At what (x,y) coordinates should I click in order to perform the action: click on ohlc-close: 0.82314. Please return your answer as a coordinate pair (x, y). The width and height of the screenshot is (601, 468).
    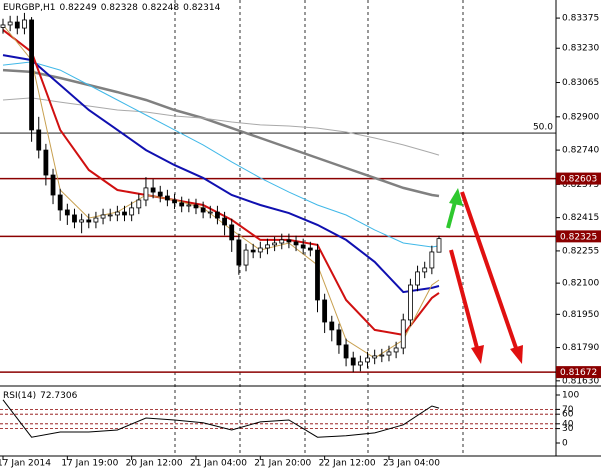
    Looking at the image, I should click on (201, 8).